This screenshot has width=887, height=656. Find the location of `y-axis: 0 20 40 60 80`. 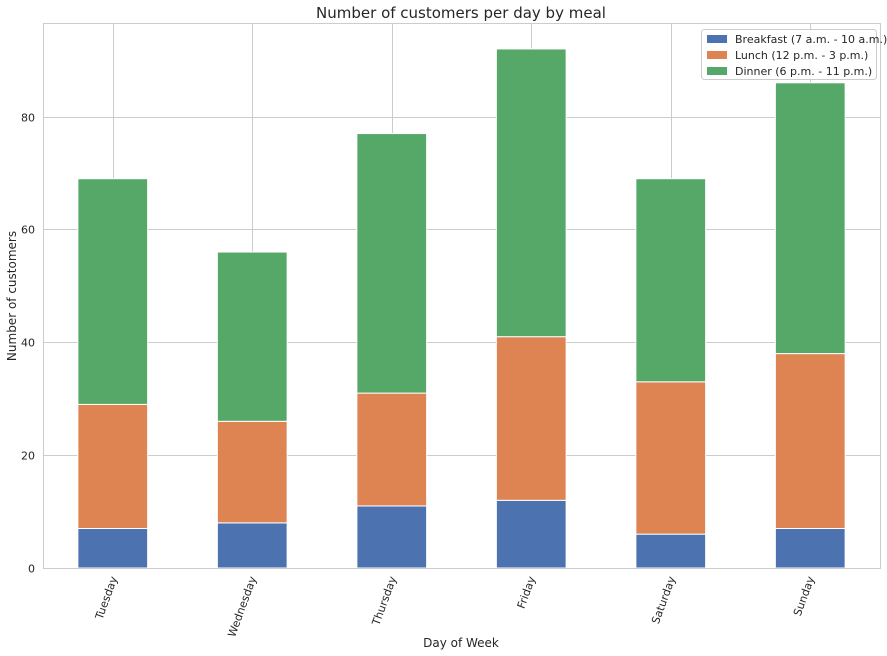

y-axis: 0 20 40 60 80 is located at coordinates (28, 344).